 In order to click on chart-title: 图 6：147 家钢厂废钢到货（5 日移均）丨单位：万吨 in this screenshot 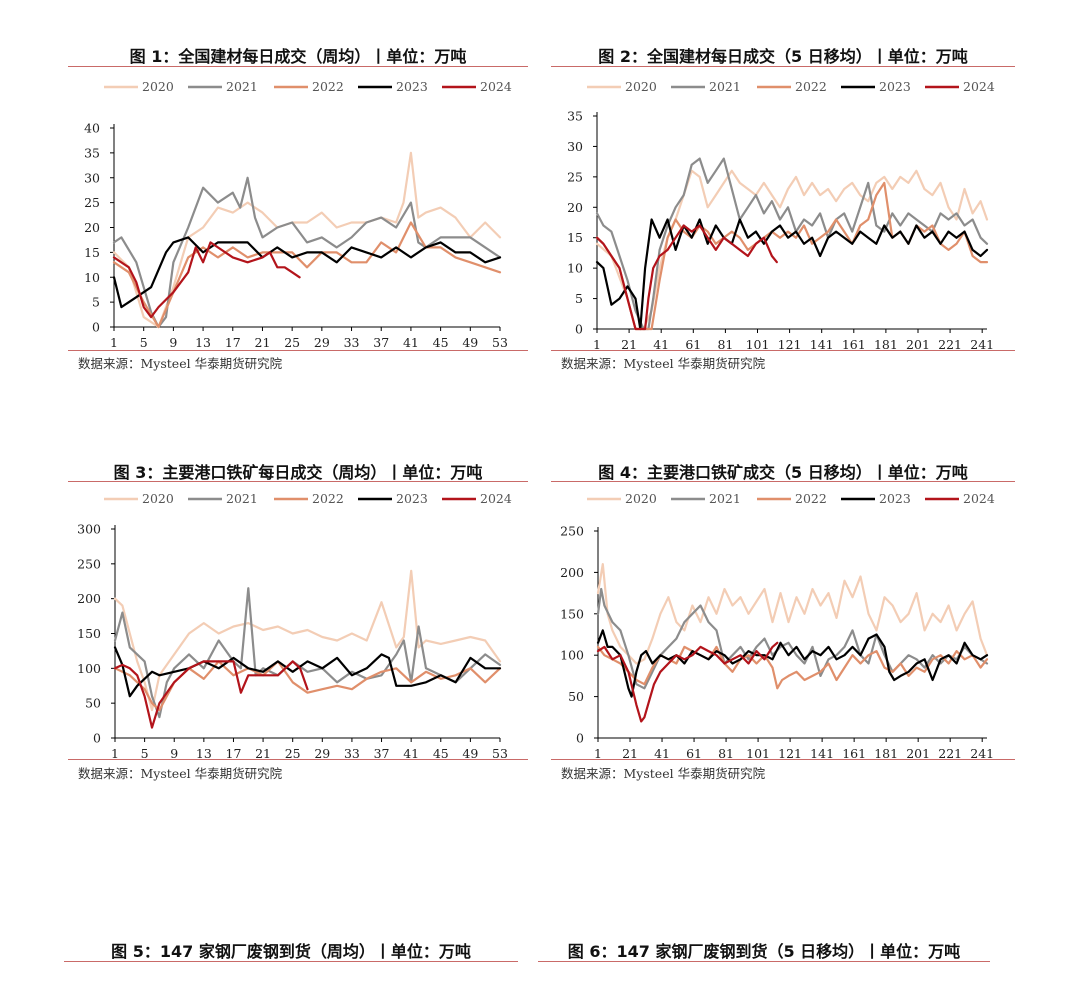, I will do `click(764, 951)`.